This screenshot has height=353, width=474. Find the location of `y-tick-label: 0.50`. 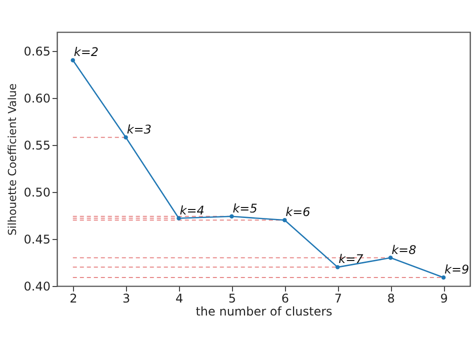

y-tick-label: 0.50 is located at coordinates (37, 192).